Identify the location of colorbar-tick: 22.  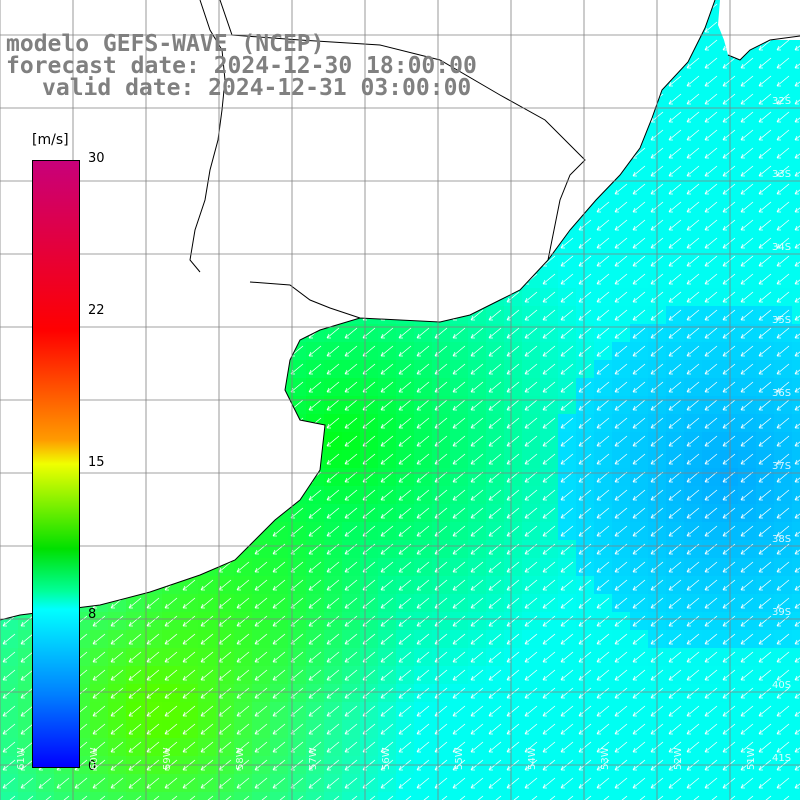
(96, 310).